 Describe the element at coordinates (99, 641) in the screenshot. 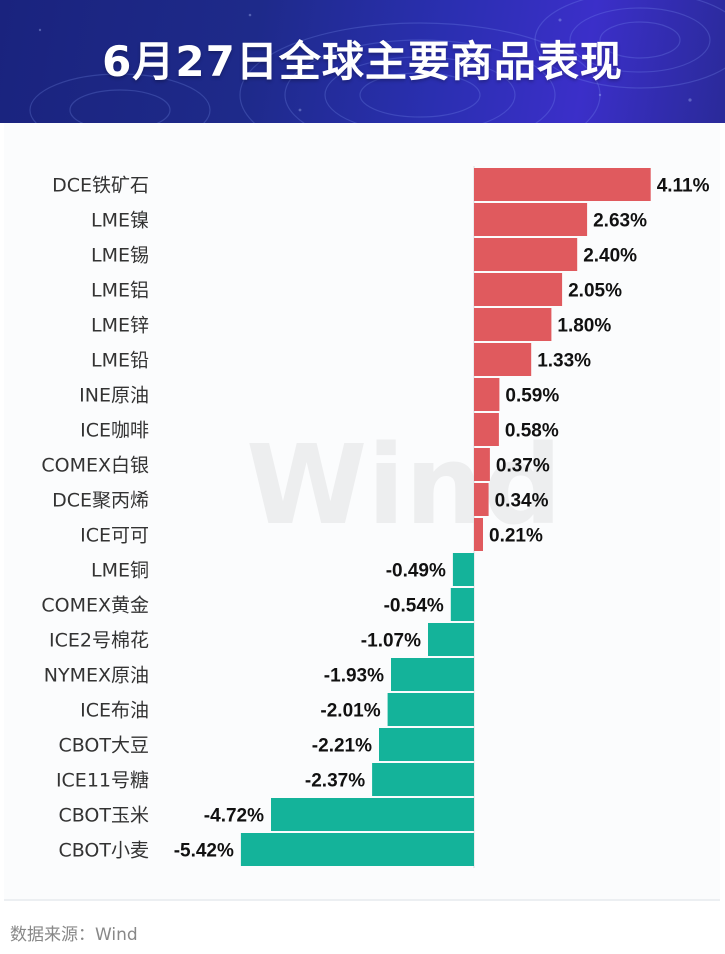

I see `category-label: ICE2号棉花` at that location.